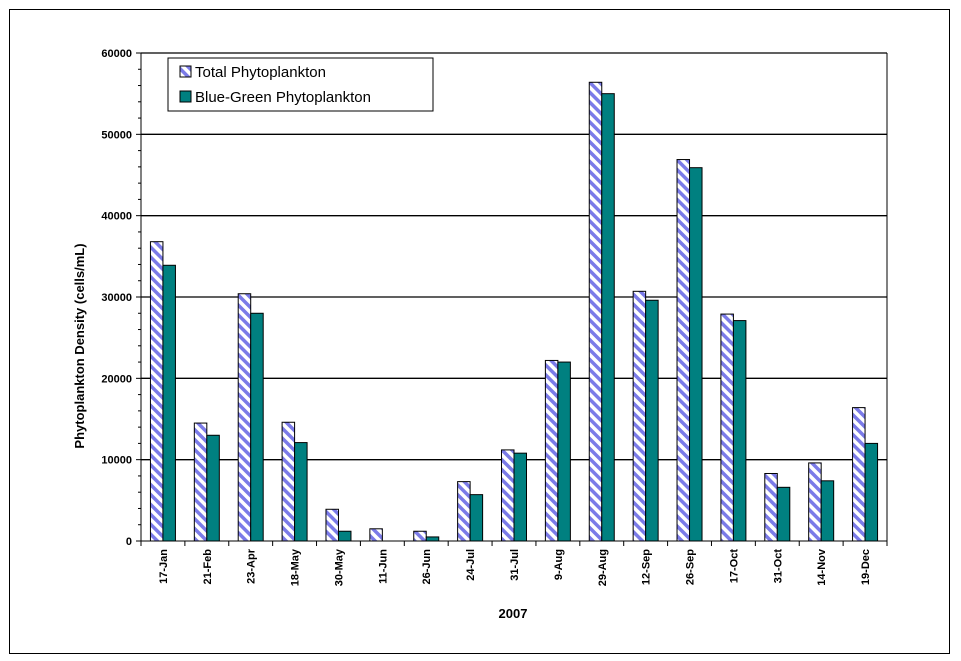 Image resolution: width=961 pixels, height=661 pixels. What do you see at coordinates (116, 135) in the screenshot?
I see `y-tick-label: 50000` at bounding box center [116, 135].